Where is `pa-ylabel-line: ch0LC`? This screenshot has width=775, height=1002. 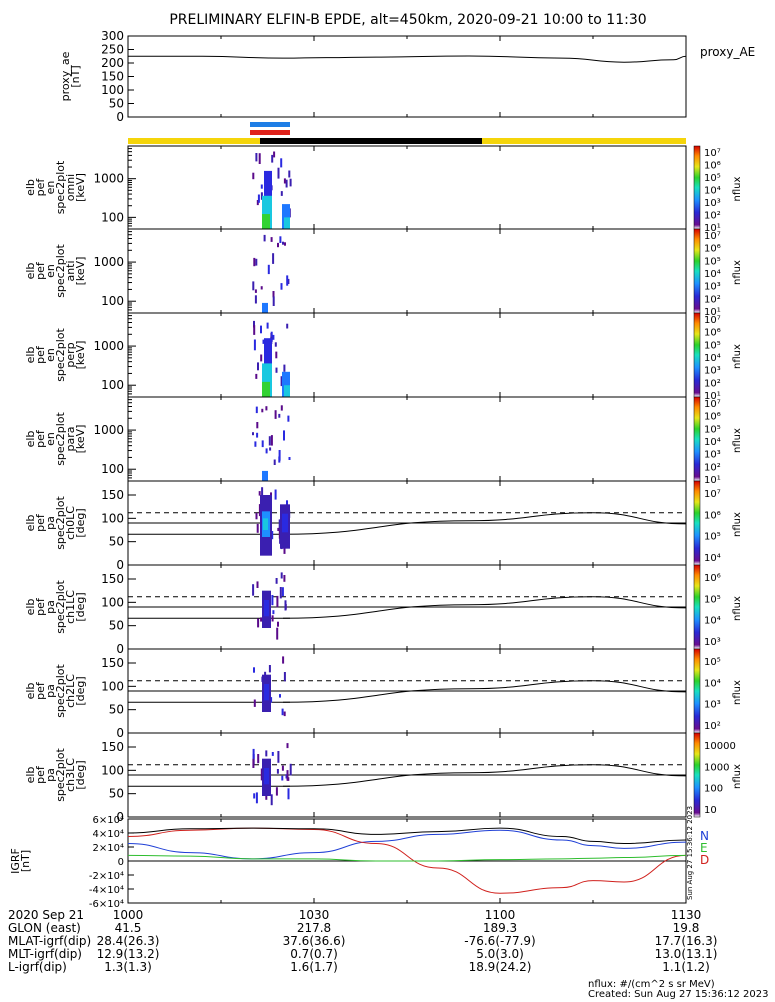 pa-ylabel-line: ch0LC is located at coordinates (70, 523).